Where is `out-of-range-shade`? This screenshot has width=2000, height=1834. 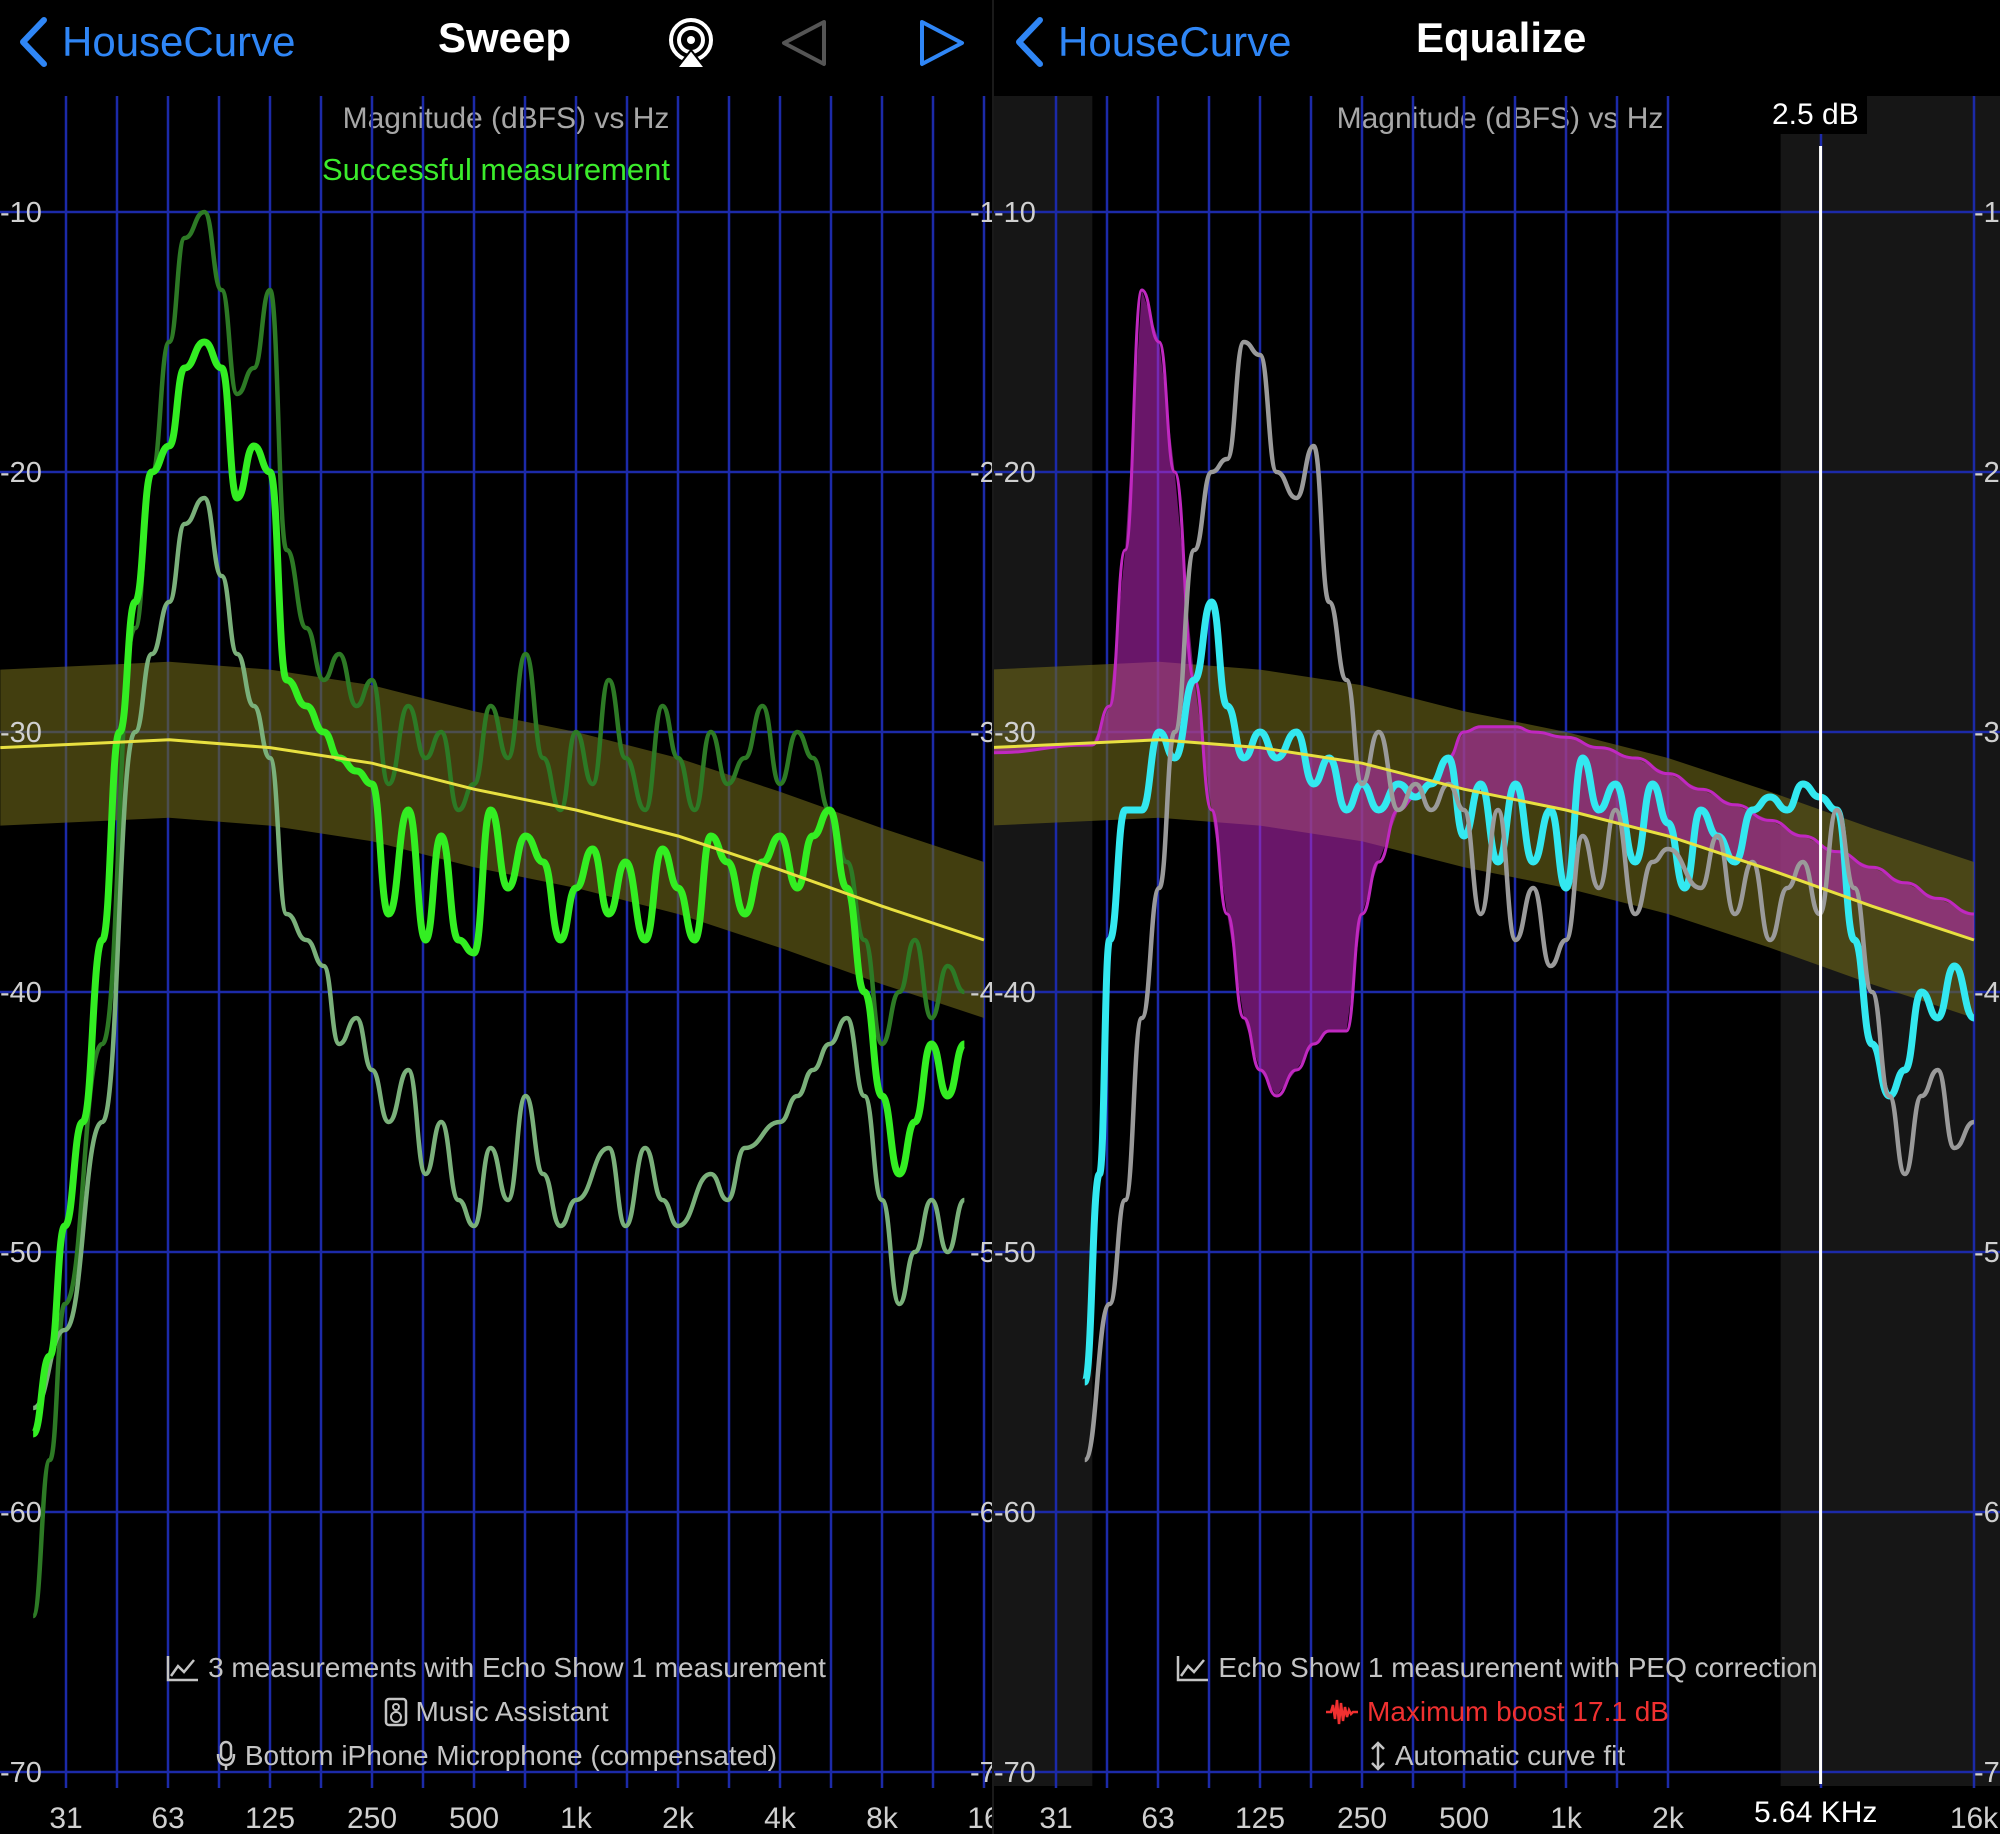
out-of-range-shade is located at coordinates (1043, 941).